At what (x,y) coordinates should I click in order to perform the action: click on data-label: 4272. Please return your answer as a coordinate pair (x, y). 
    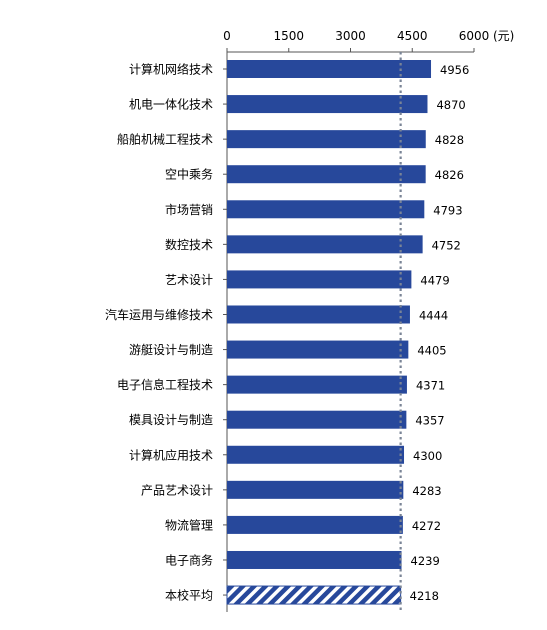
    Looking at the image, I should click on (426, 526).